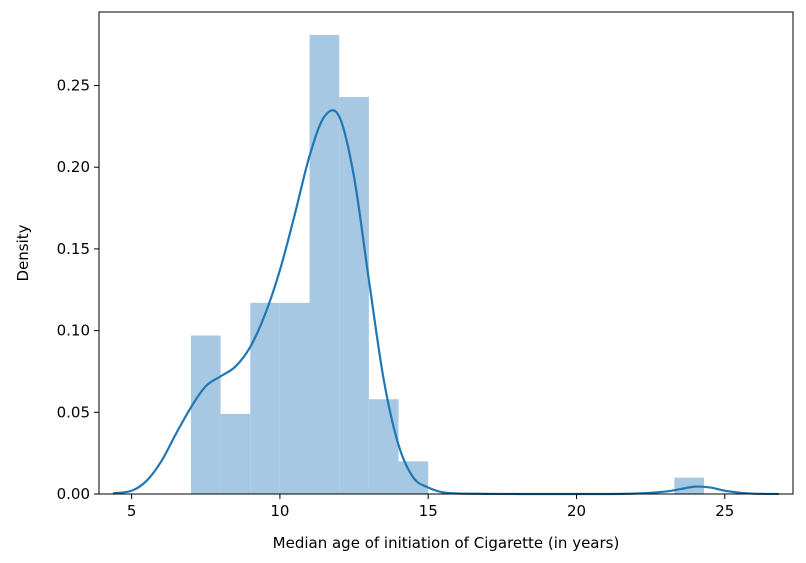  What do you see at coordinates (73, 331) in the screenshot?
I see `y-tick-label: 0.10` at bounding box center [73, 331].